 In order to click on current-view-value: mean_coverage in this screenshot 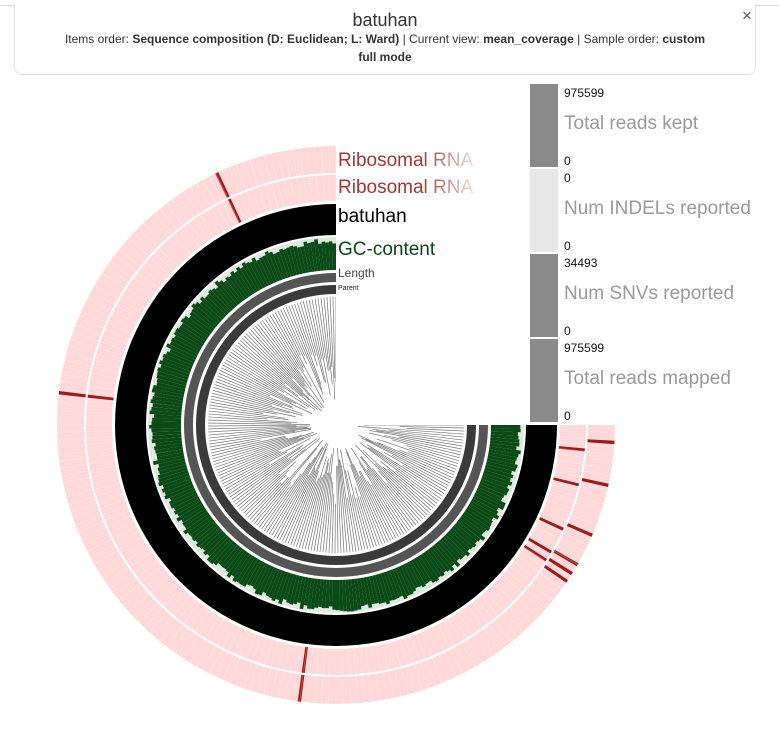, I will do `click(528, 39)`.